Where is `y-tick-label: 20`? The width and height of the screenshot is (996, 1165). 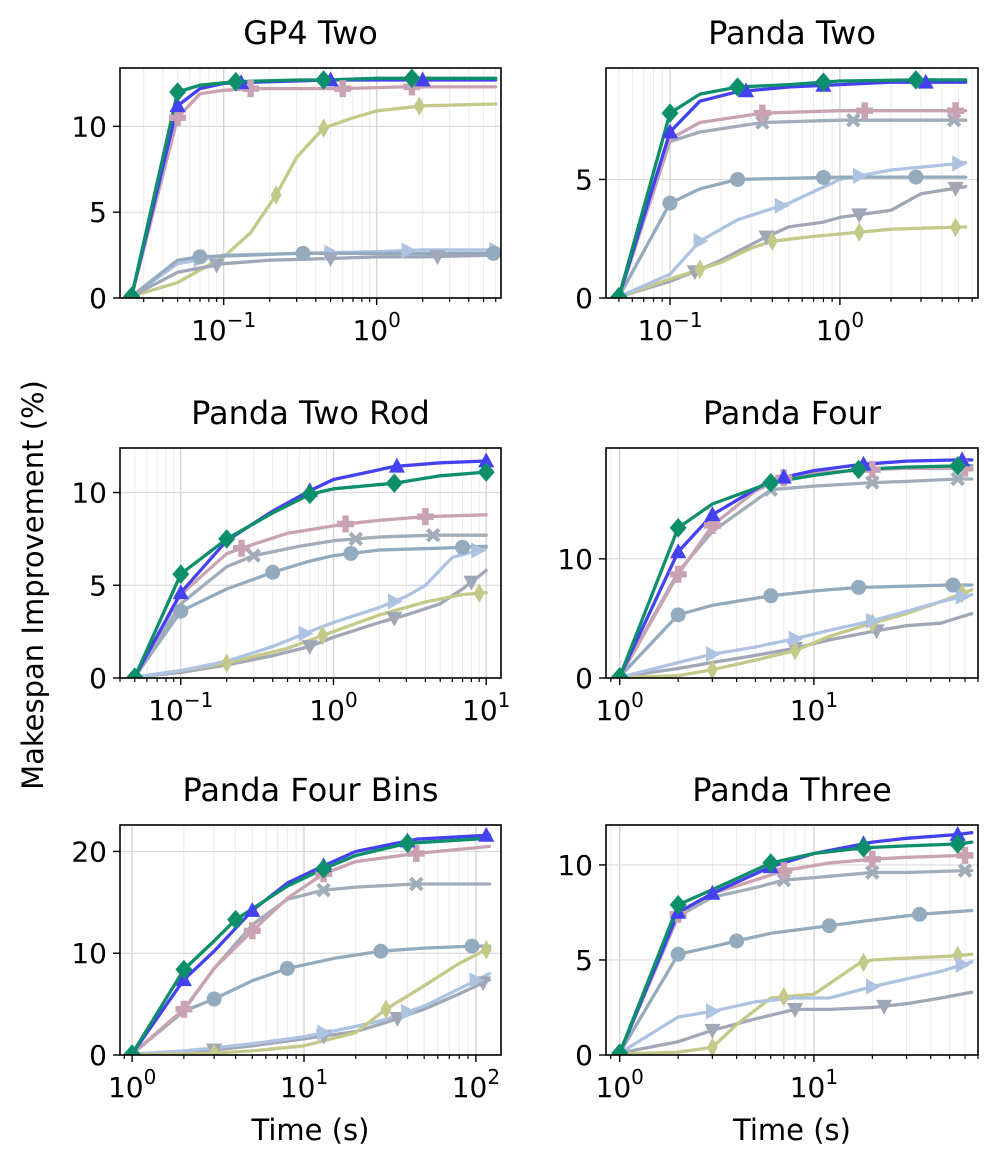 y-tick-label: 20 is located at coordinates (89, 851).